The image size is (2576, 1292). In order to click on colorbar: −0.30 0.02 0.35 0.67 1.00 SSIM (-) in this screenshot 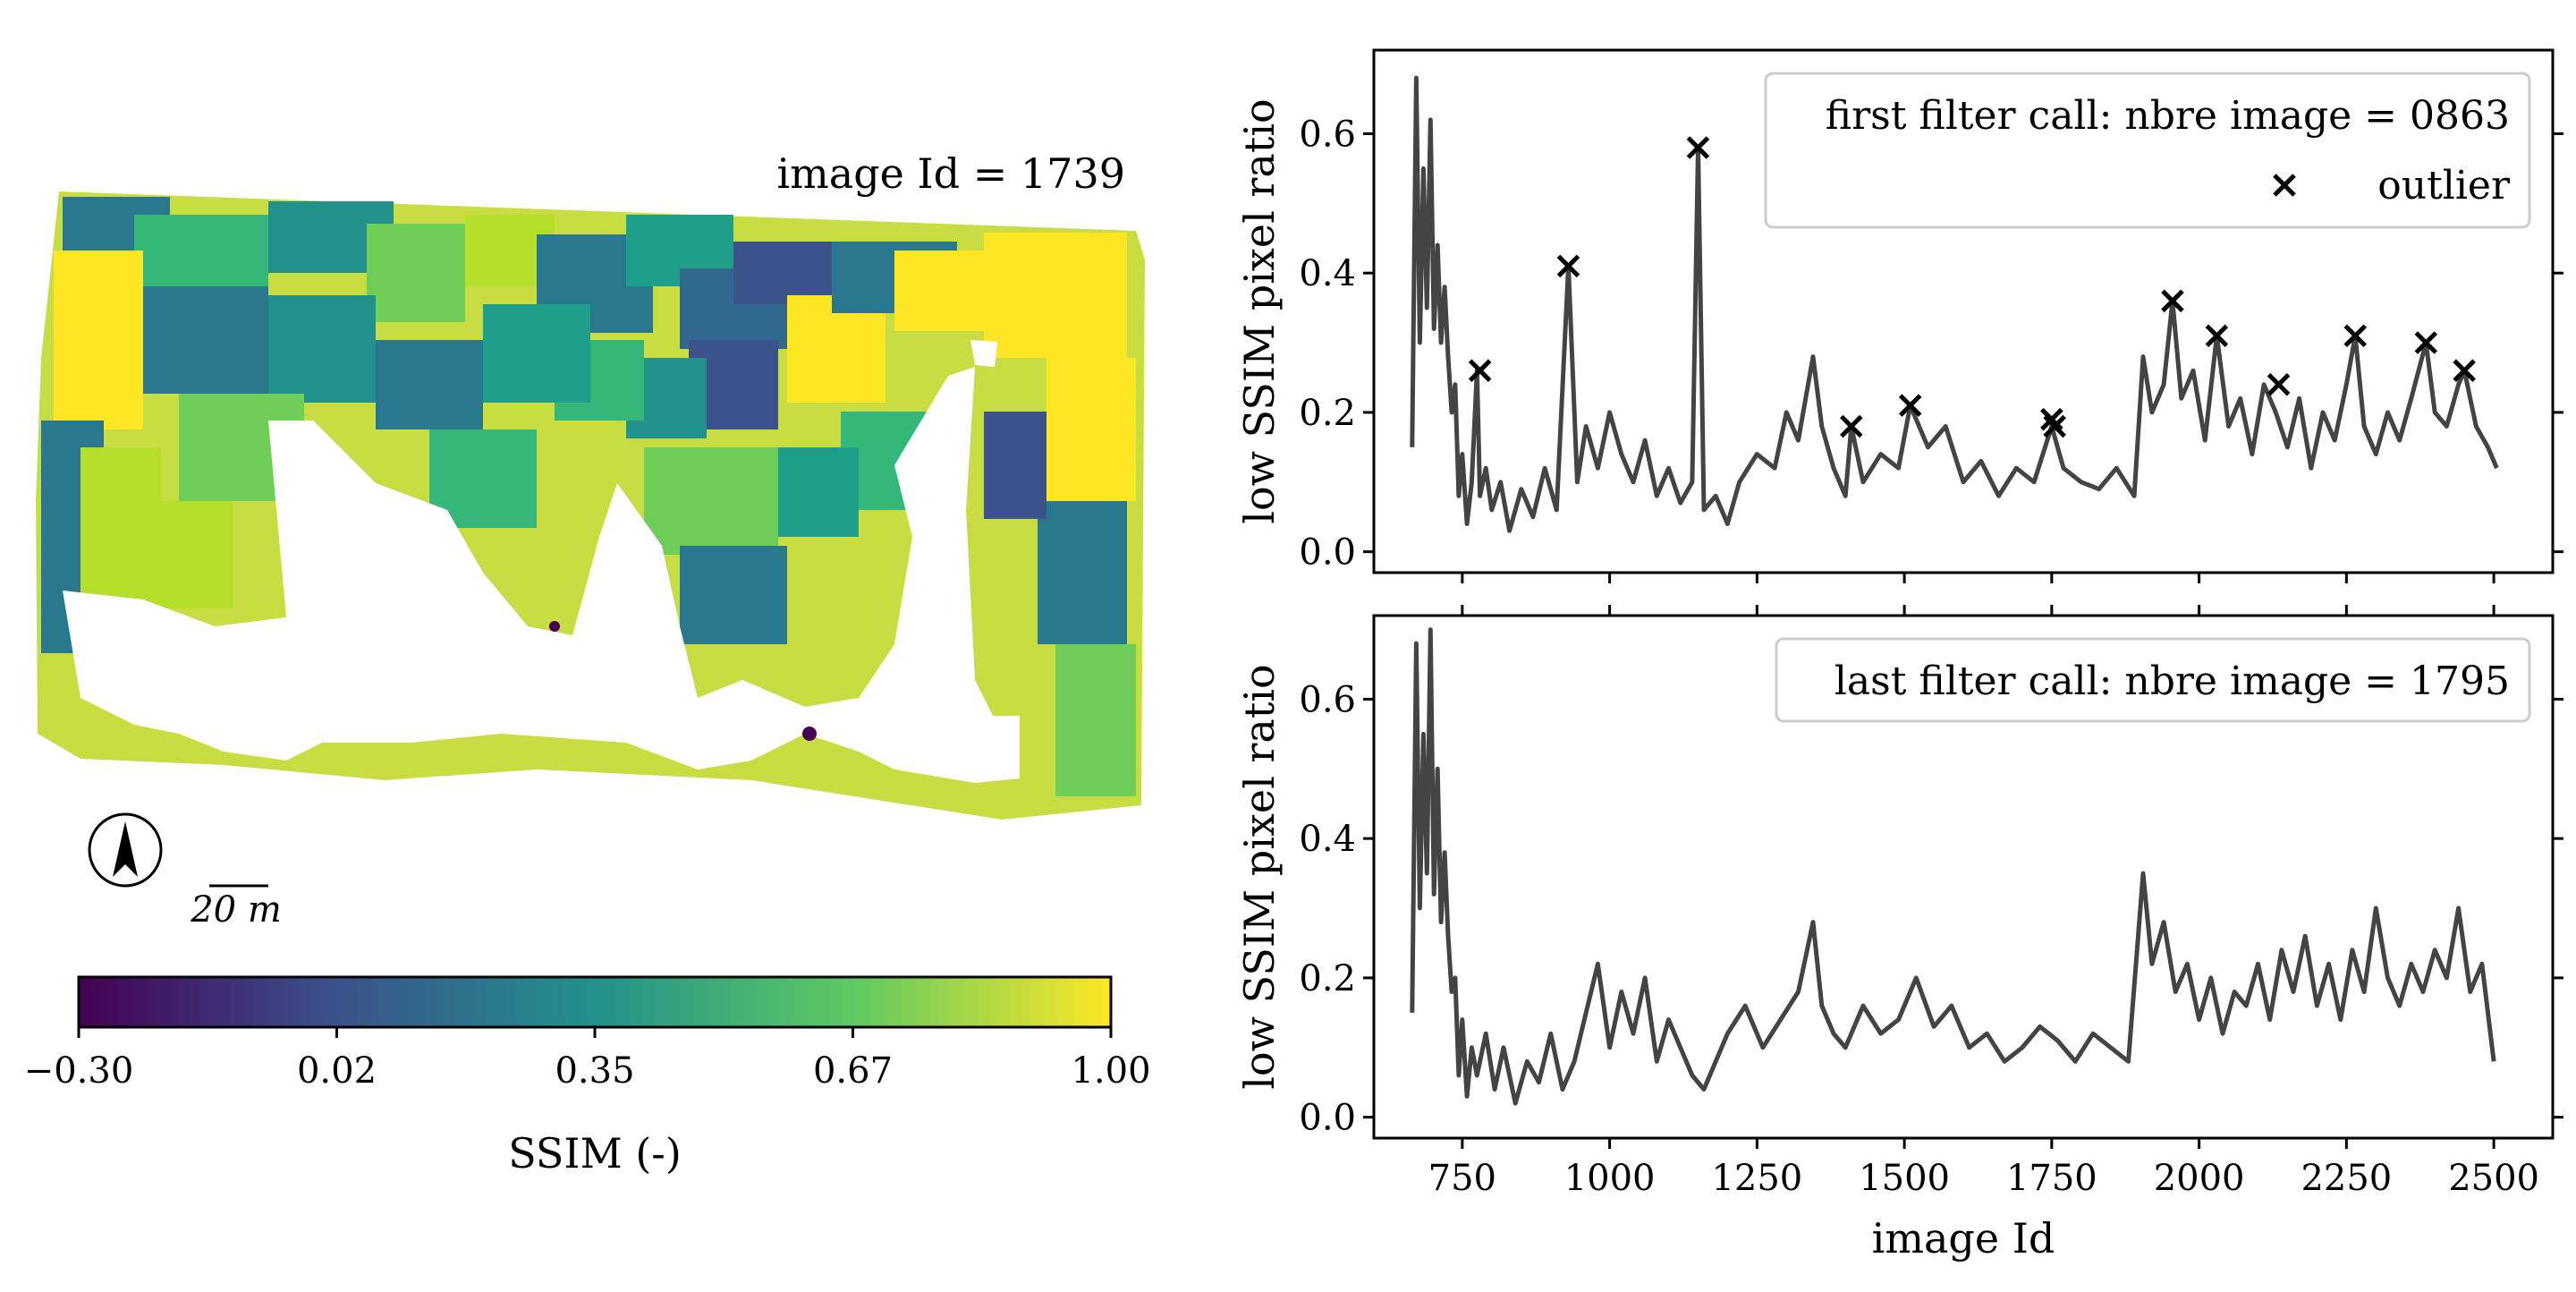, I will do `click(587, 1076)`.